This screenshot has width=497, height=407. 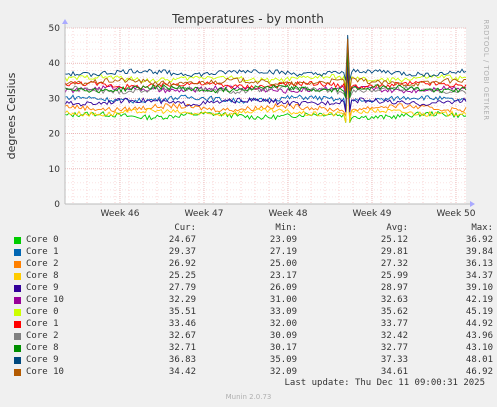 What do you see at coordinates (482, 228) in the screenshot?
I see `col-max: Max:` at bounding box center [482, 228].